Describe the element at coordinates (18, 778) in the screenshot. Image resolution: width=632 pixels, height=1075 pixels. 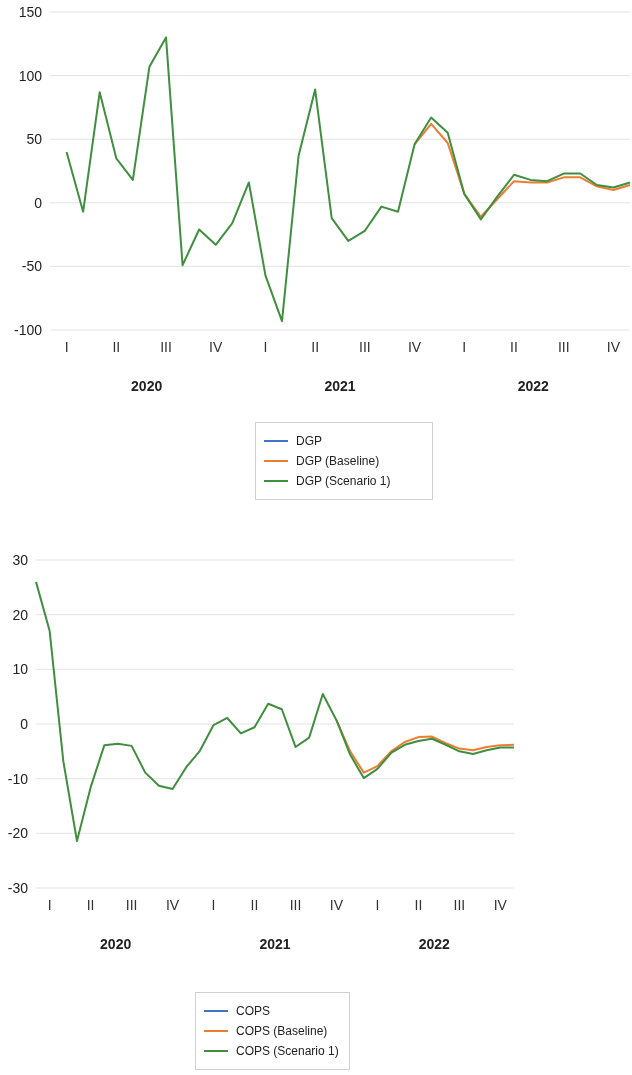
I see `y-tick-label: -10` at that location.